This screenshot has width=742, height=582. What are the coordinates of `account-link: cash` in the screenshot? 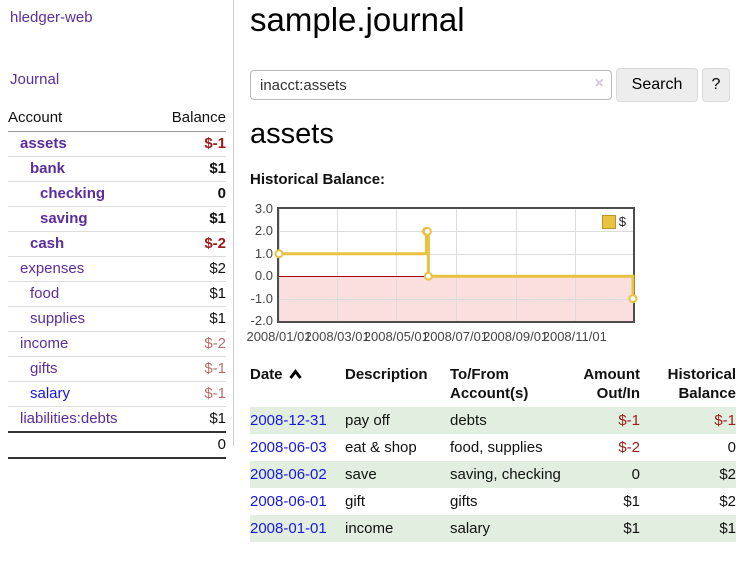 It's located at (47, 243).